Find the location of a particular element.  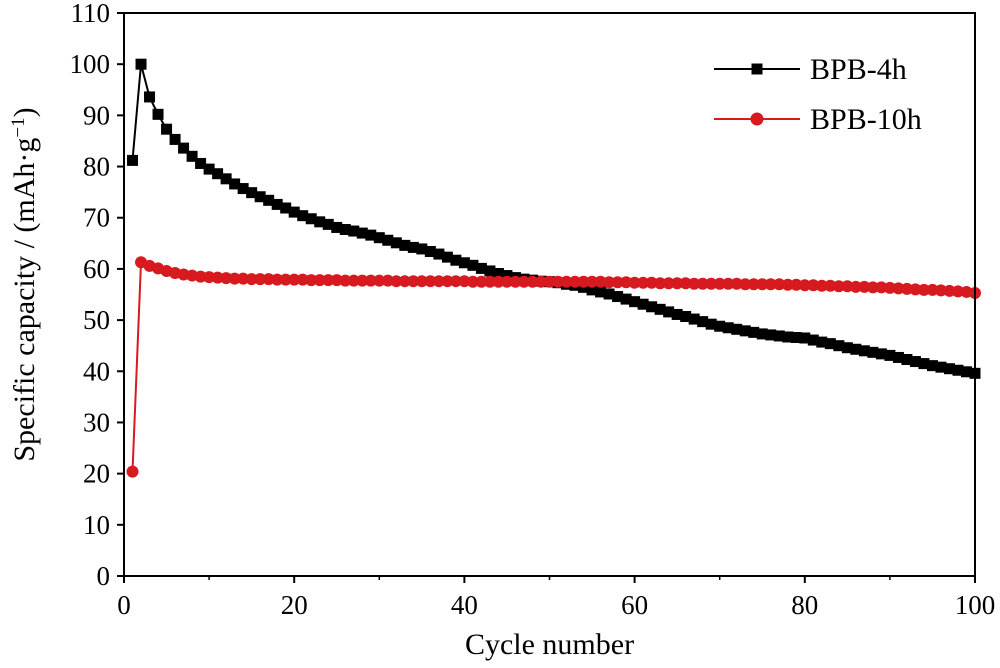

legend: BPB-4h BPB-10h is located at coordinates (818, 94).